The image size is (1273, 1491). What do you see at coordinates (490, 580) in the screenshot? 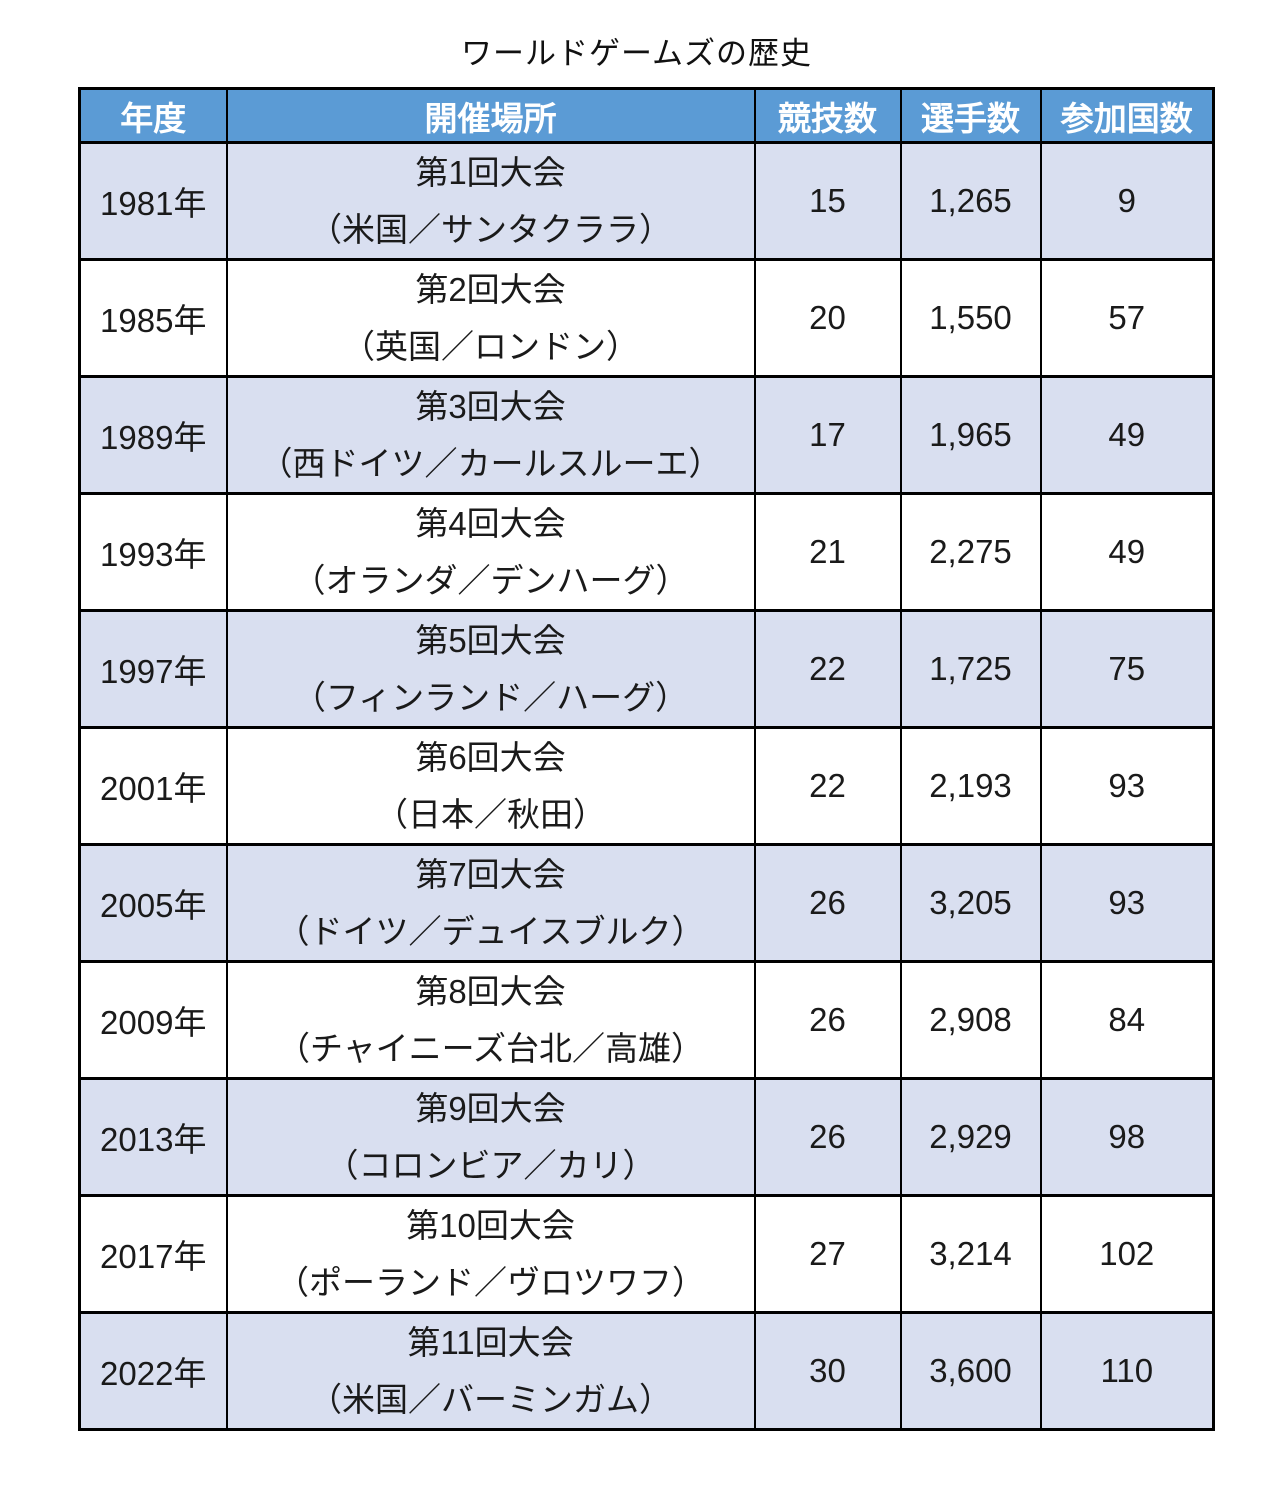
I see `venue-location: （オランダ／デンハーグ）` at bounding box center [490, 580].